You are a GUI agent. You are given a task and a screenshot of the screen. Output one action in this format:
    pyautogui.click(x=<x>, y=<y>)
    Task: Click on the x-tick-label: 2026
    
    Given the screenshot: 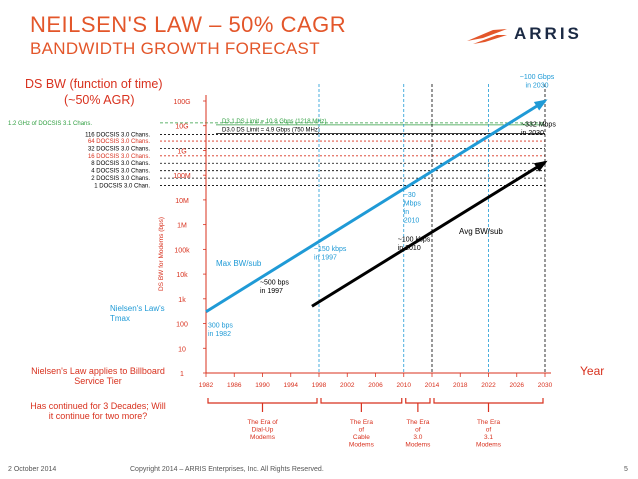 What is the action you would take?
    pyautogui.click(x=517, y=385)
    